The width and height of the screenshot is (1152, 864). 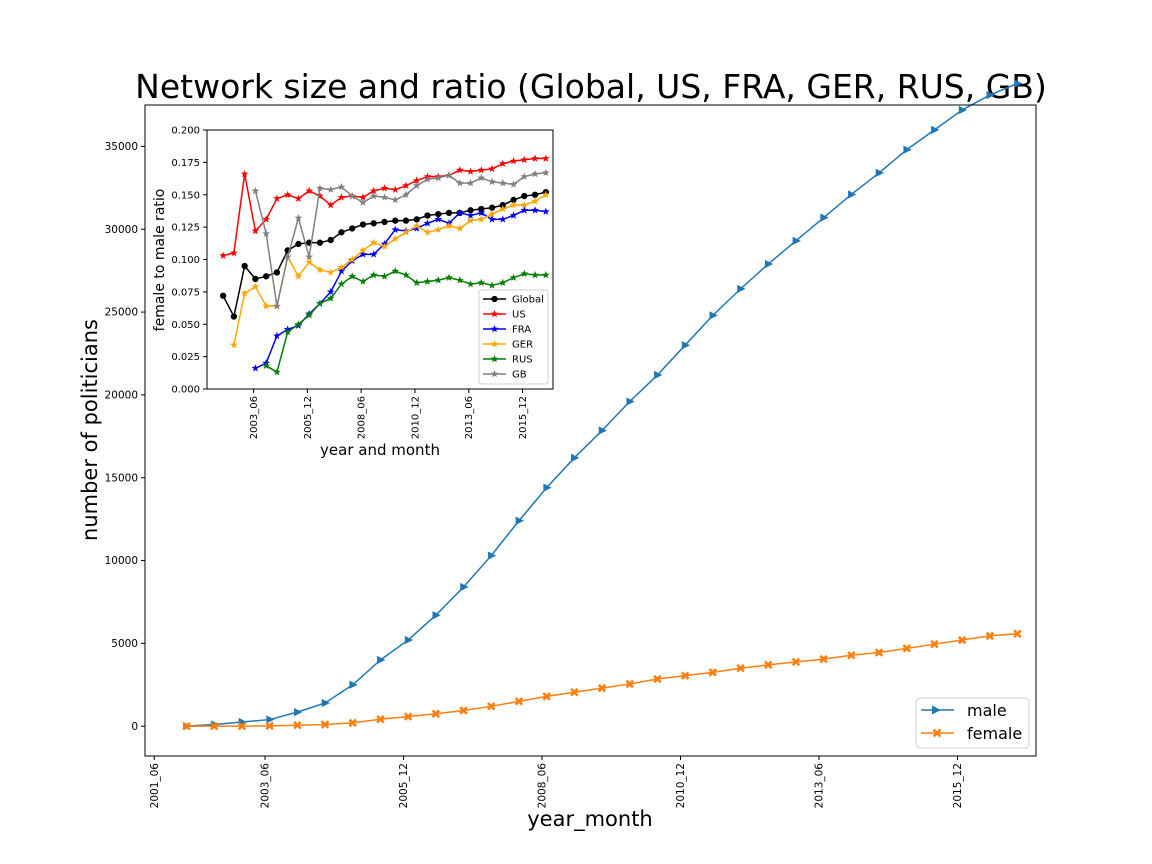 What do you see at coordinates (972, 723) in the screenshot?
I see `main-legend: male female` at bounding box center [972, 723].